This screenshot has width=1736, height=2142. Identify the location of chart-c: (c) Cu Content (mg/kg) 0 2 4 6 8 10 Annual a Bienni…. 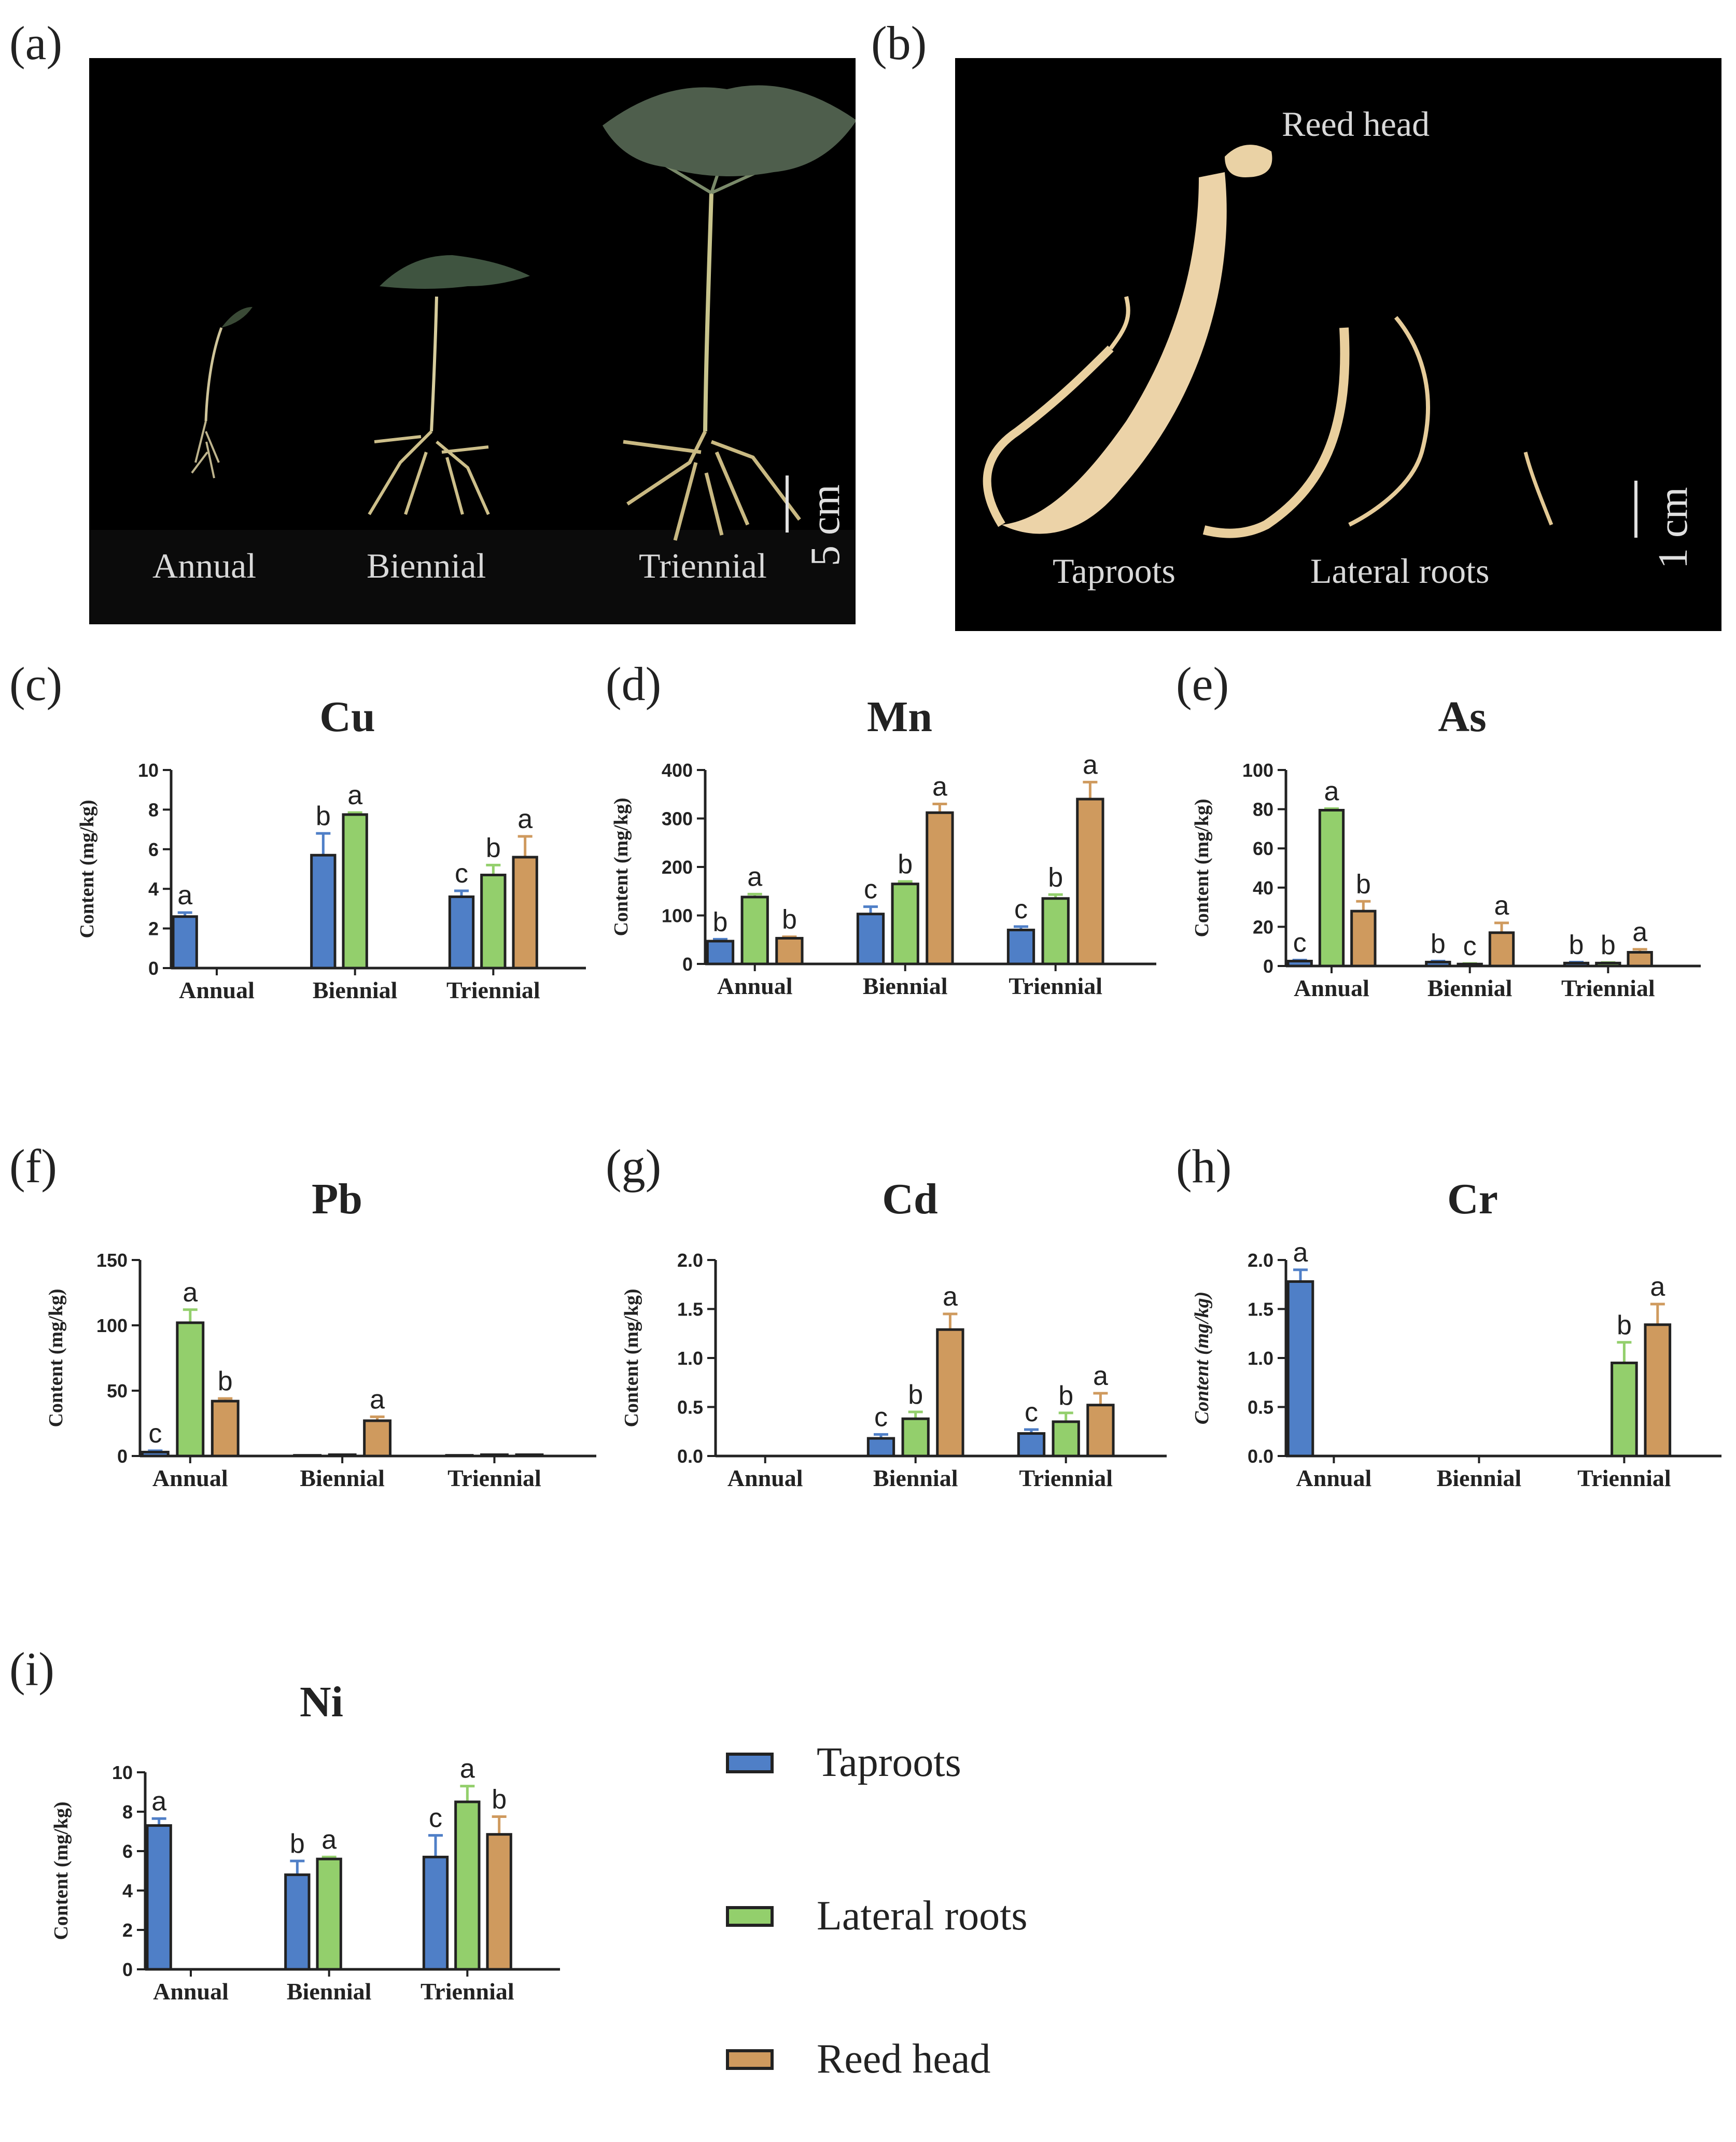
(298, 907).